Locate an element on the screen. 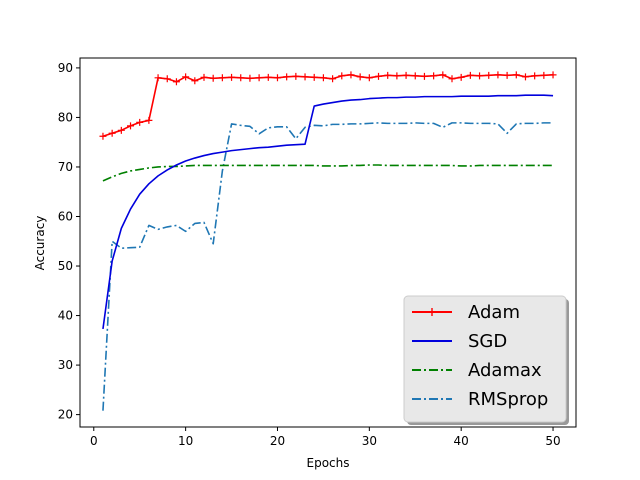  x-tick-label: 20 is located at coordinates (277, 441).